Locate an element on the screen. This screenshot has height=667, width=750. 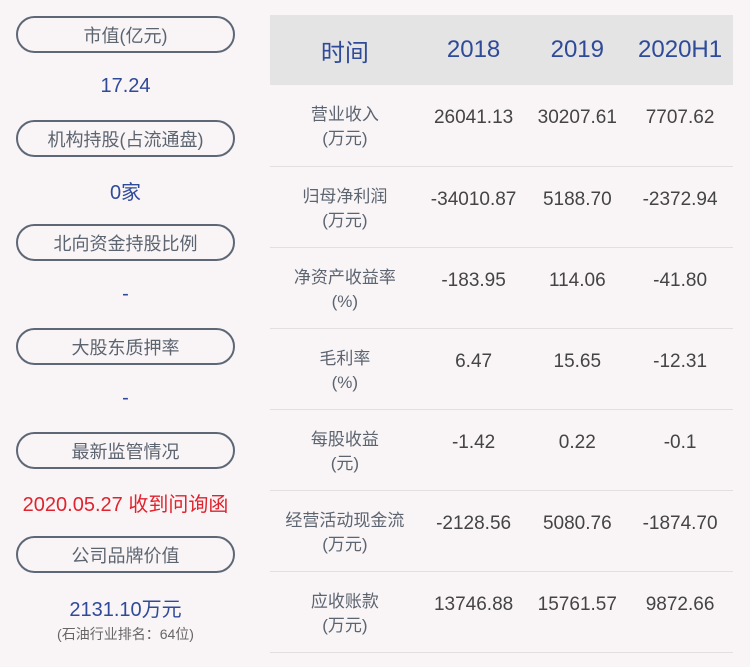
header-time: 时间 is located at coordinates (345, 50).